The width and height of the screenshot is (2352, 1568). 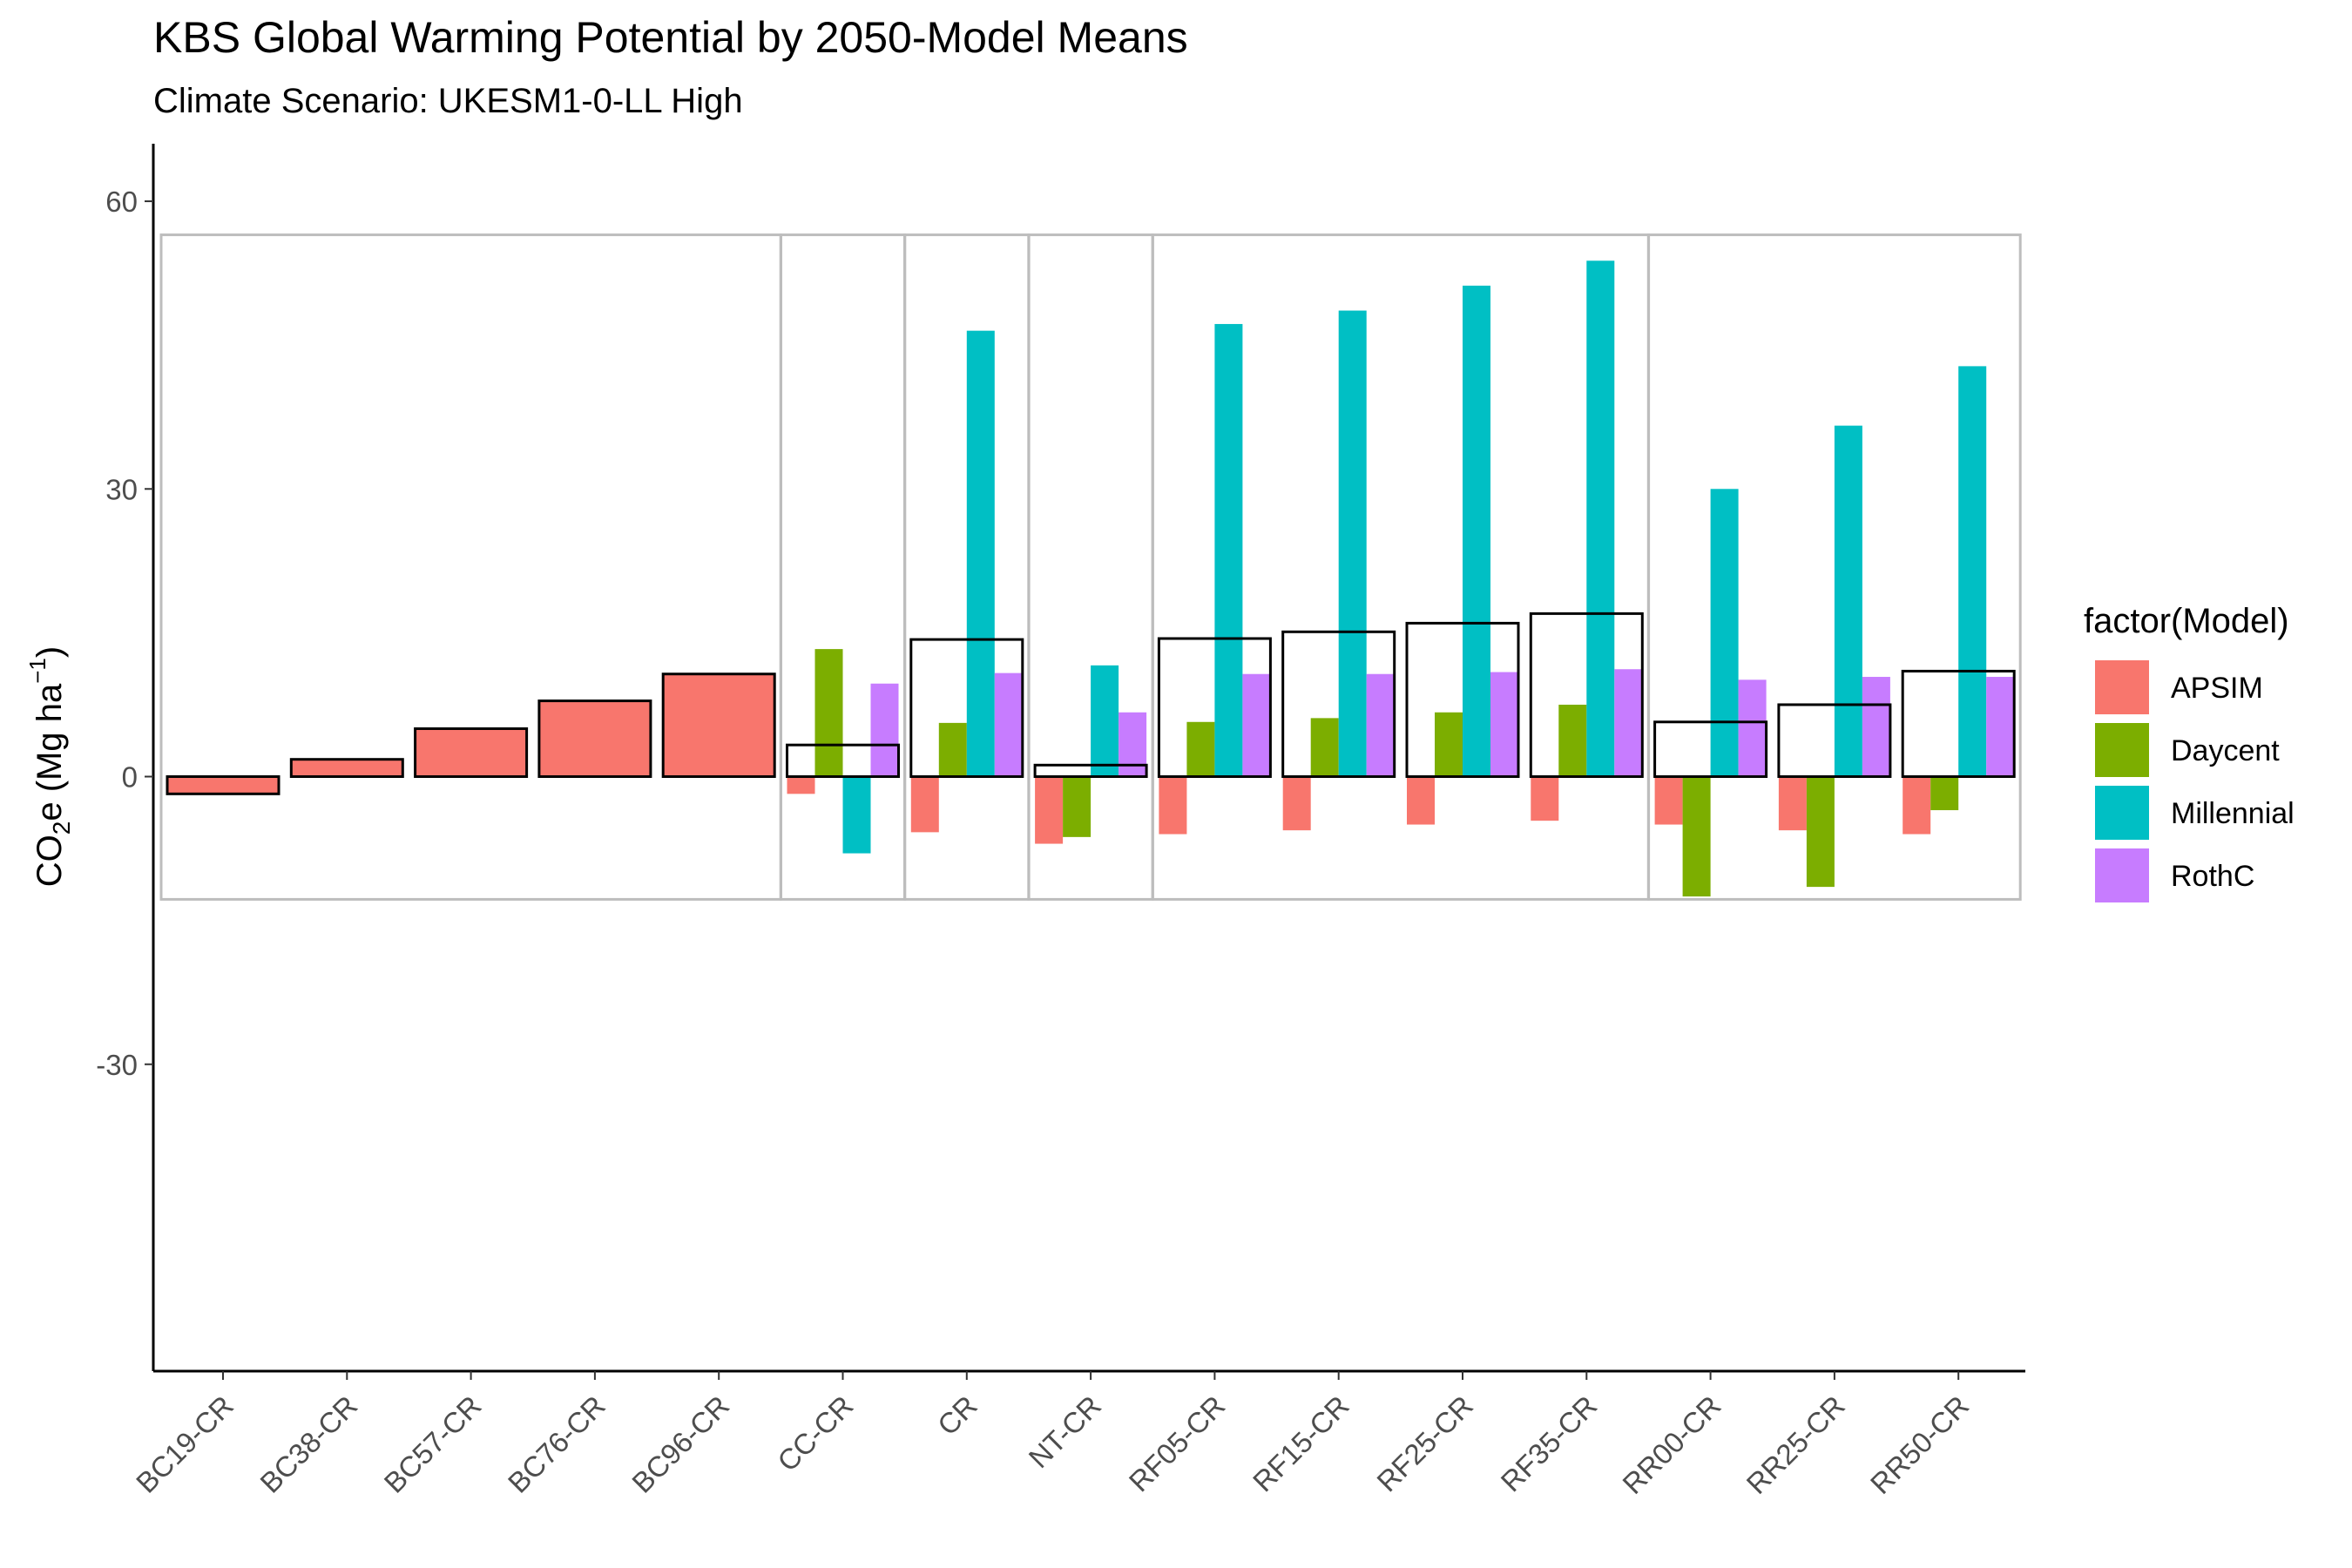 What do you see at coordinates (1177, 1443) in the screenshot?
I see `x-tick-label: RF05-CR` at bounding box center [1177, 1443].